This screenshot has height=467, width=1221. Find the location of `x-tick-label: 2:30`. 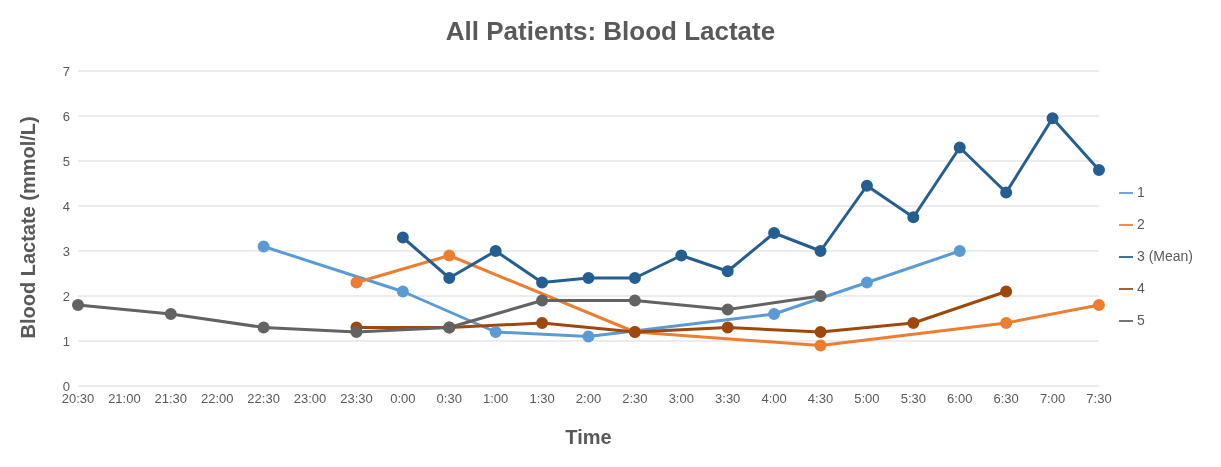

x-tick-label: 2:30 is located at coordinates (635, 399).